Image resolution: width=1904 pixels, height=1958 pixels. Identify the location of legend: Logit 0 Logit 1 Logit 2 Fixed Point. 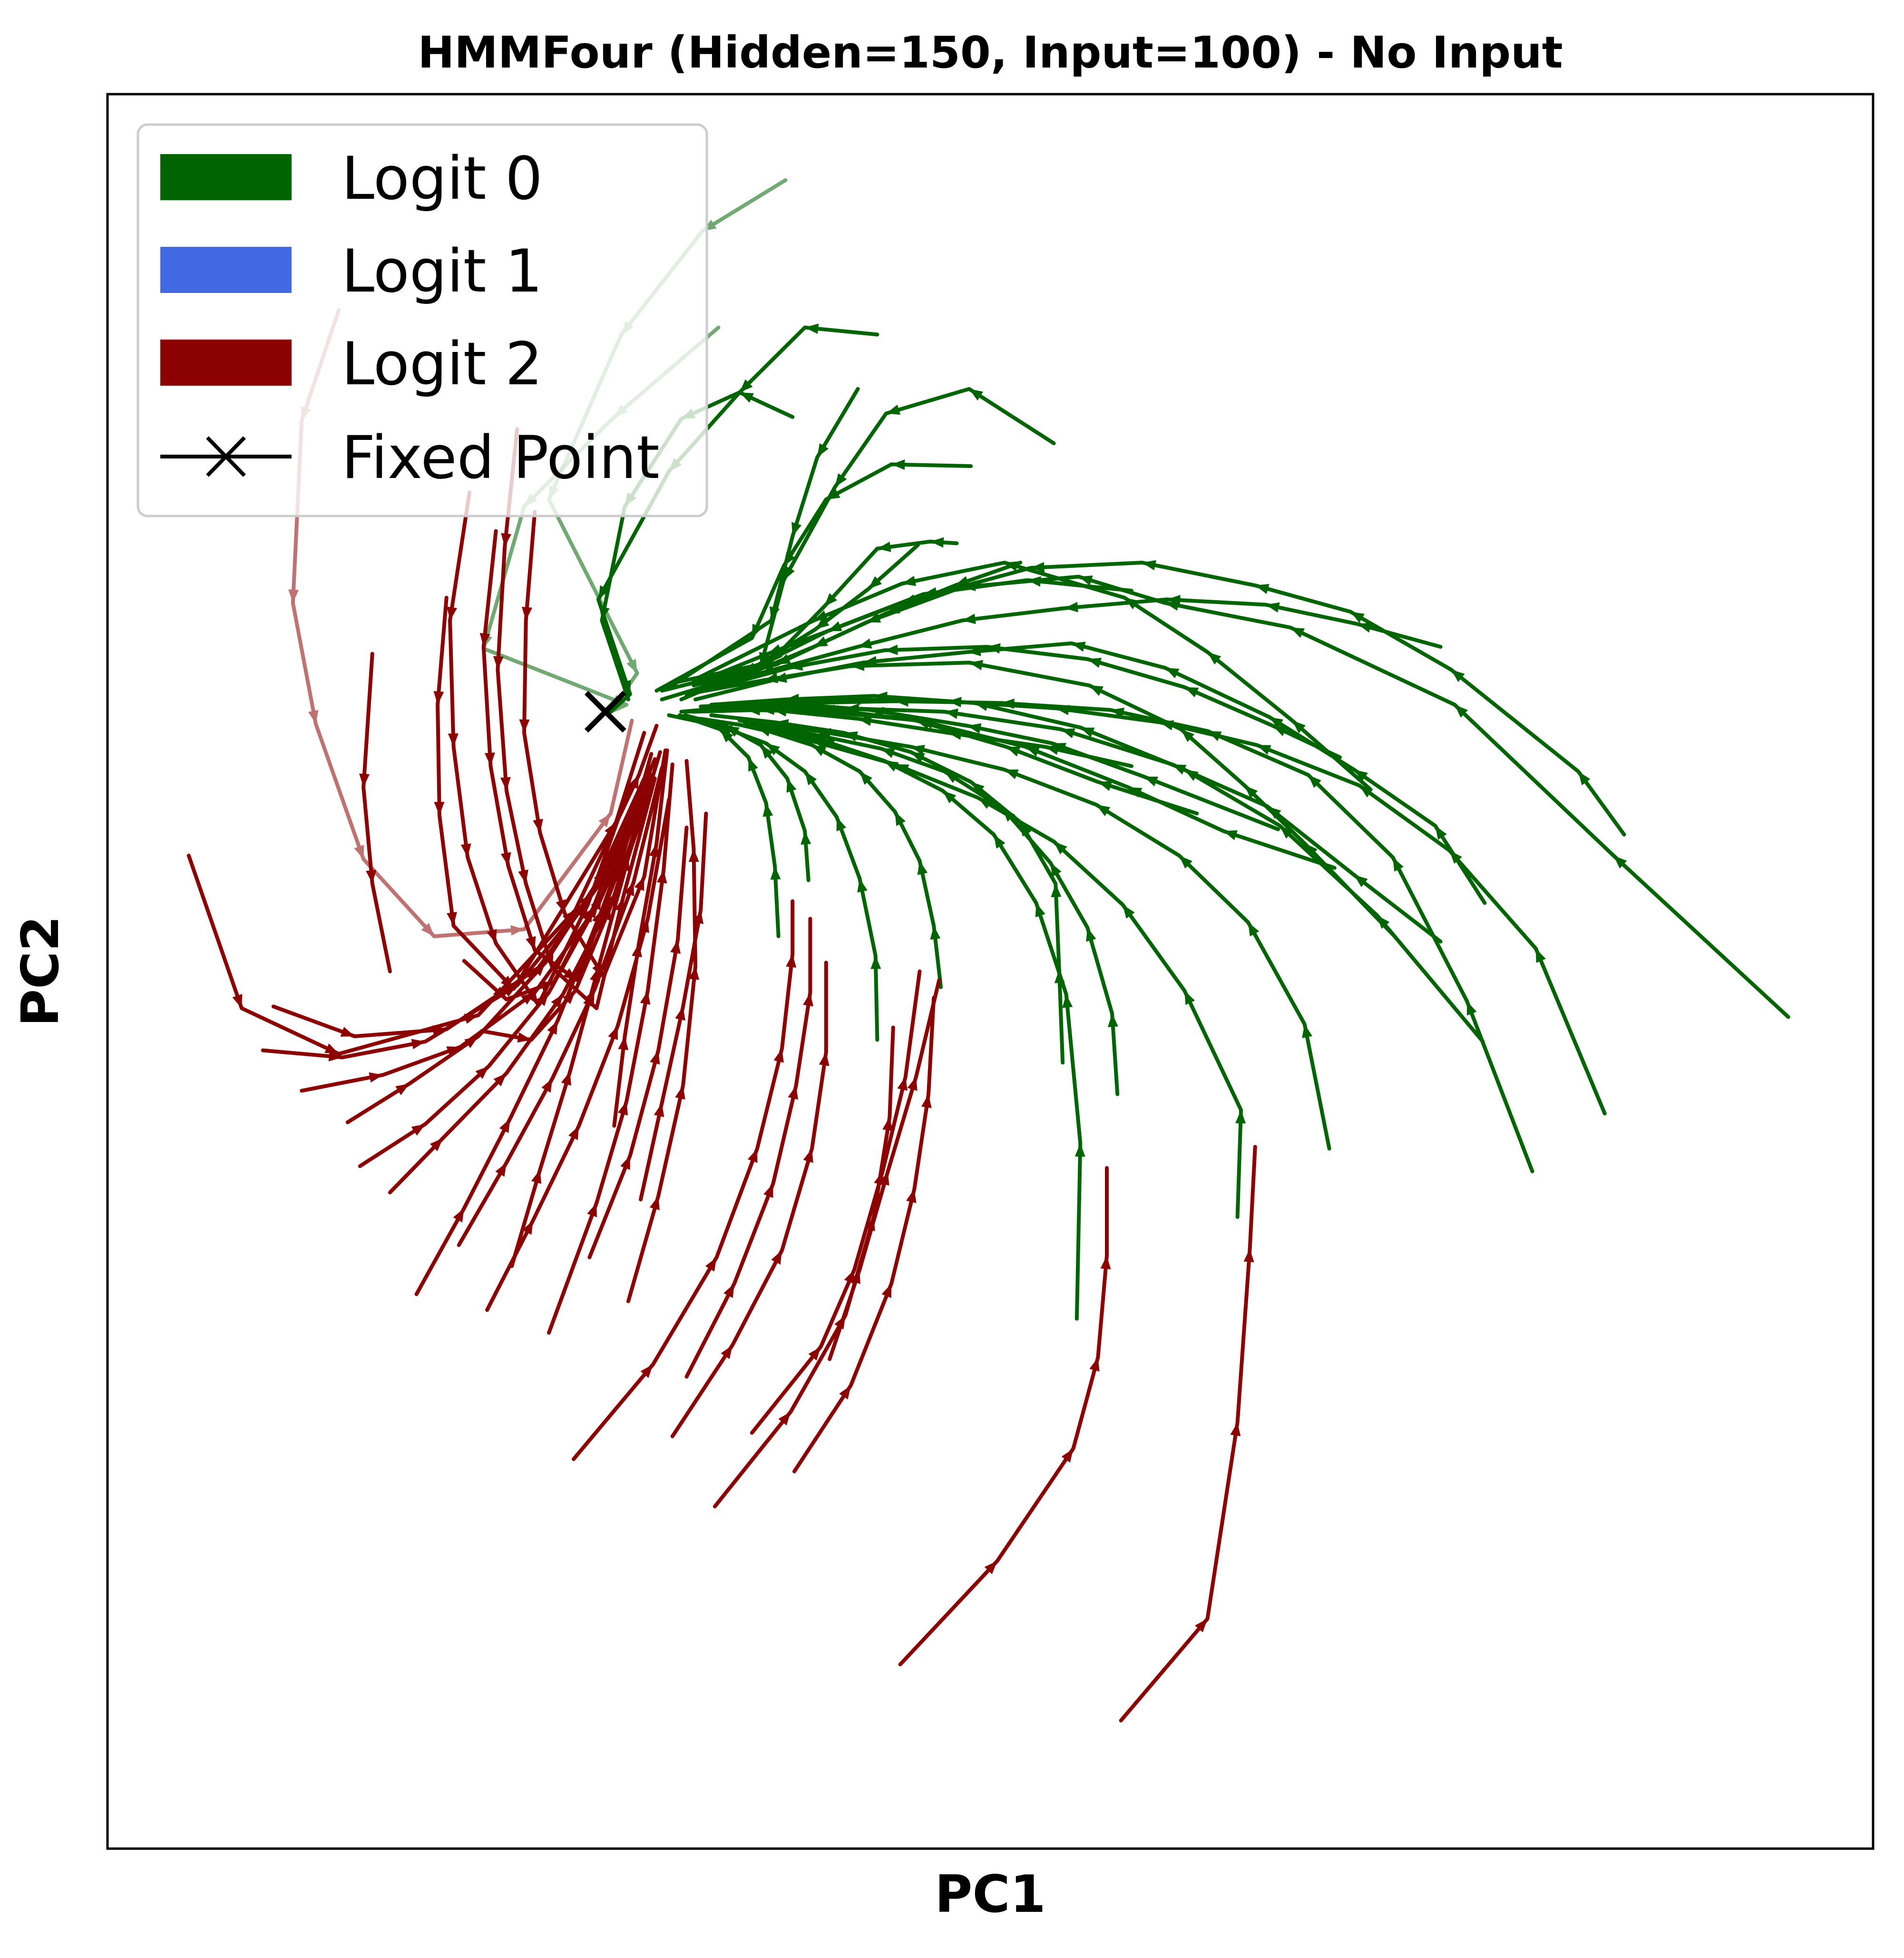
(422, 320).